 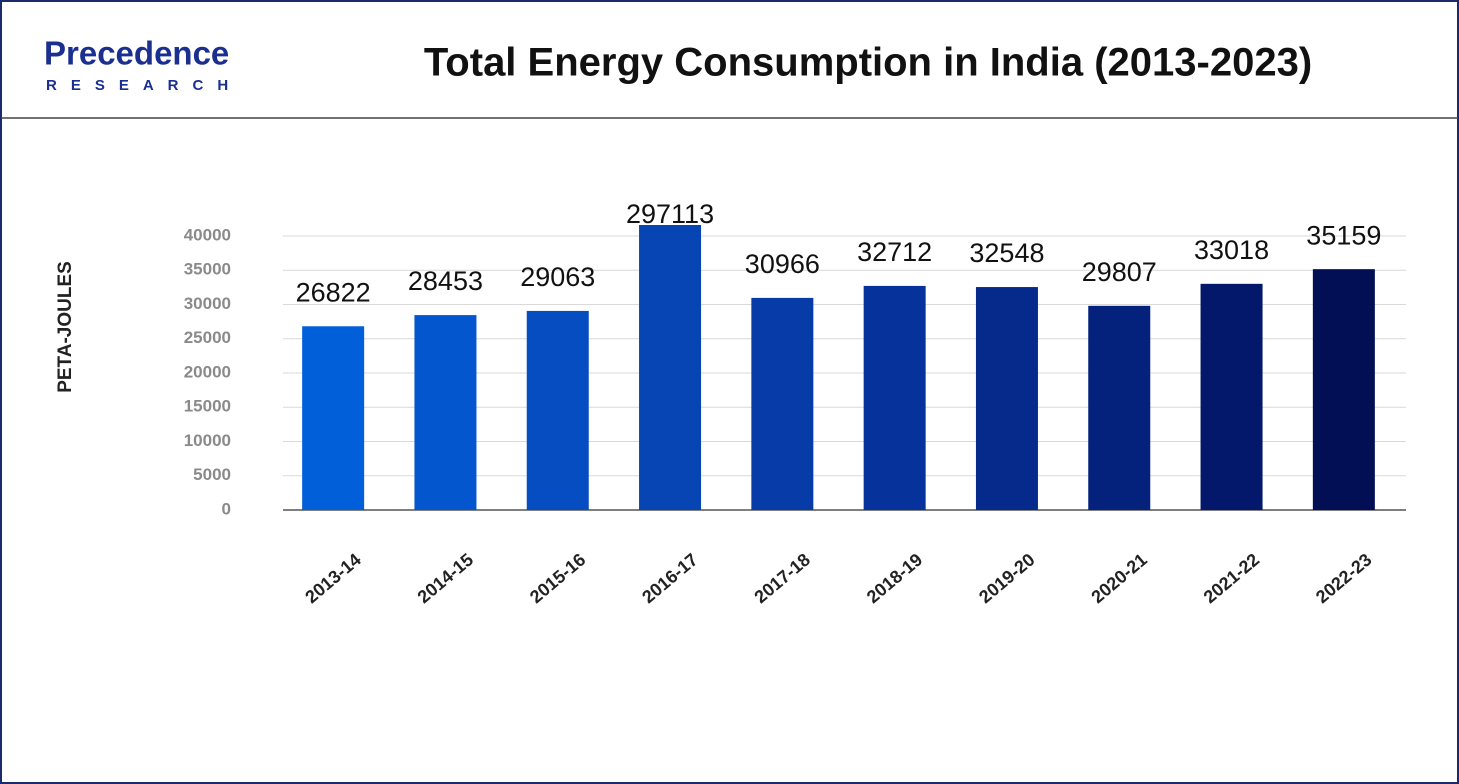 What do you see at coordinates (894, 252) in the screenshot?
I see `value-label: 32712` at bounding box center [894, 252].